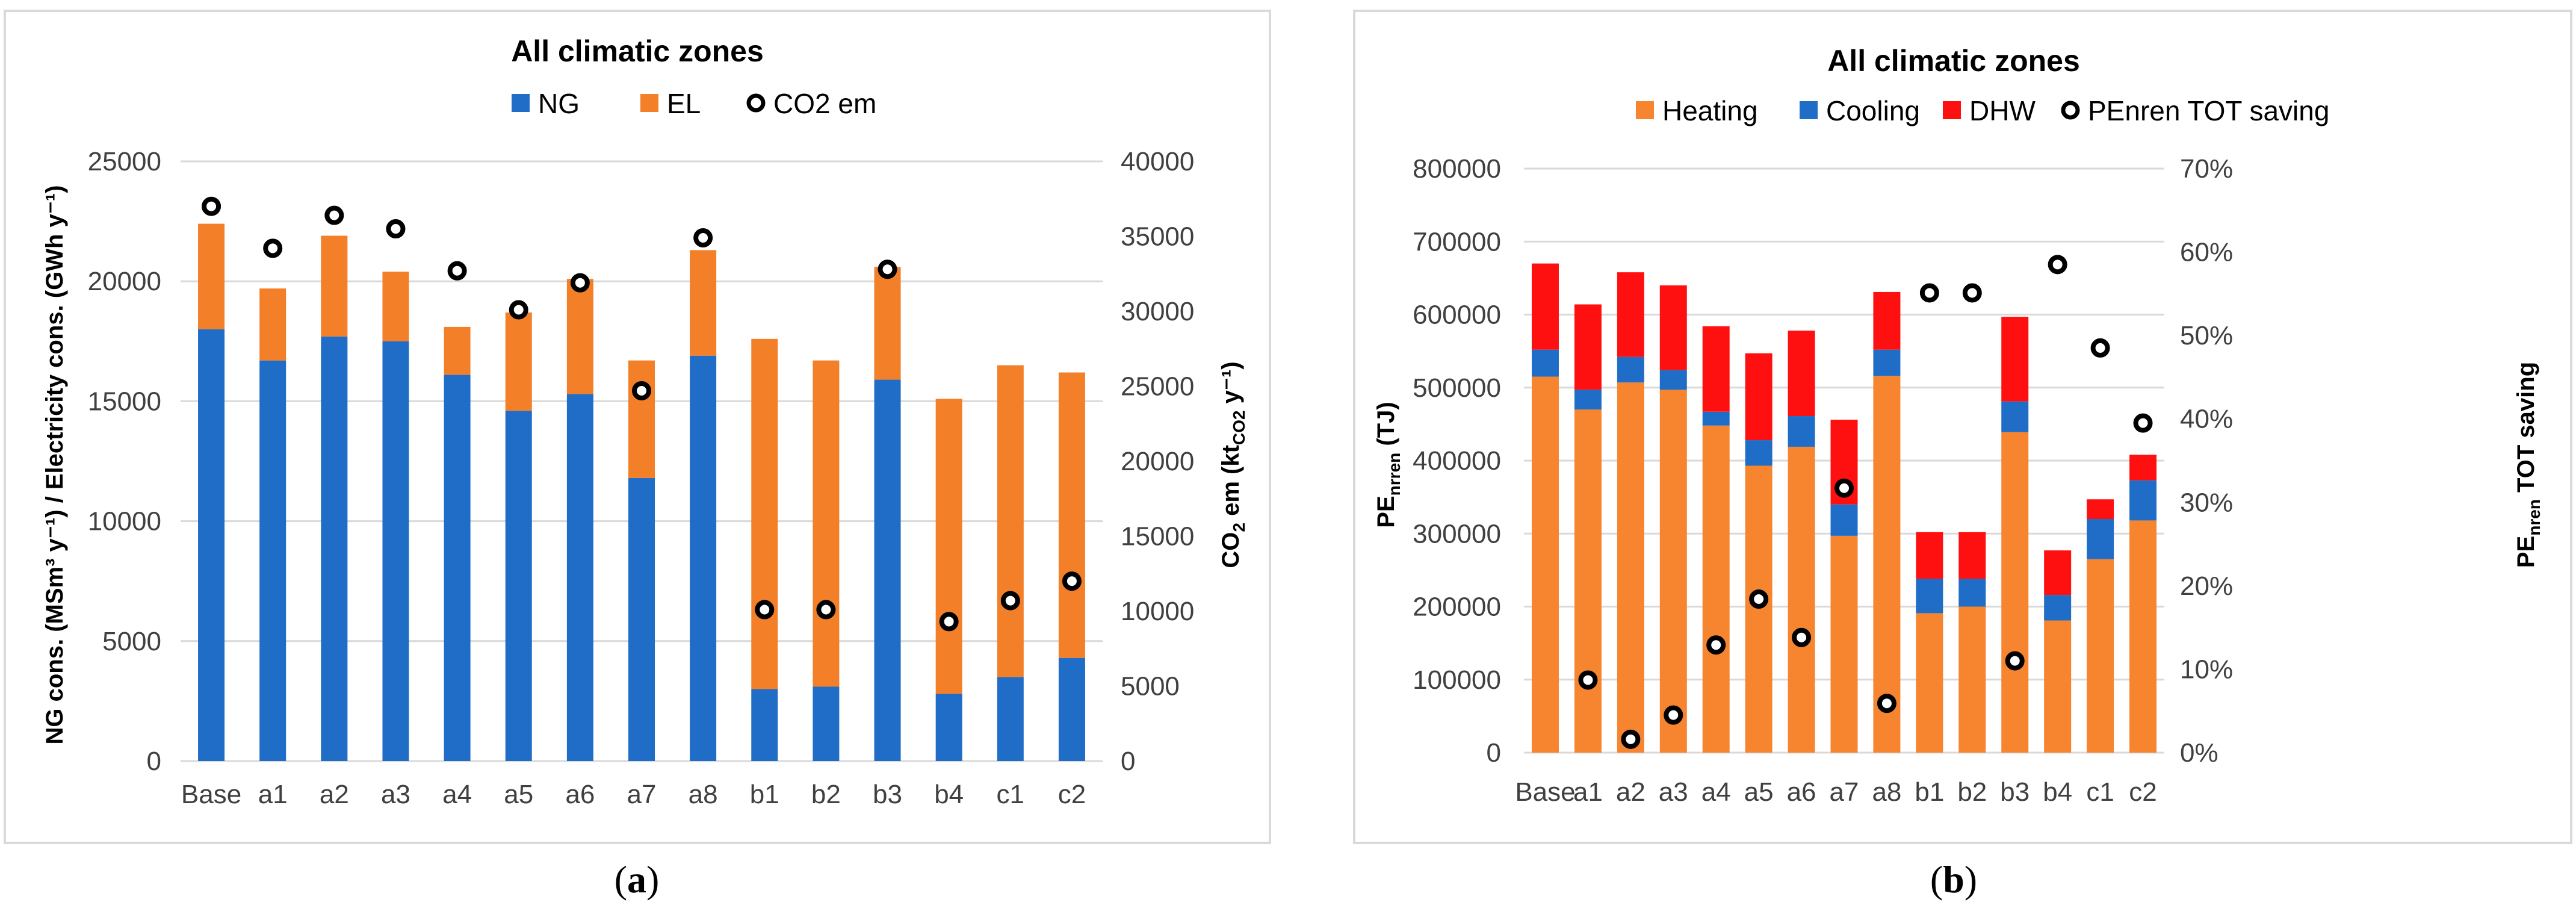 The image size is (2576, 920). Describe the element at coordinates (1759, 792) in the screenshot. I see `b-category-label-a5: a5` at that location.